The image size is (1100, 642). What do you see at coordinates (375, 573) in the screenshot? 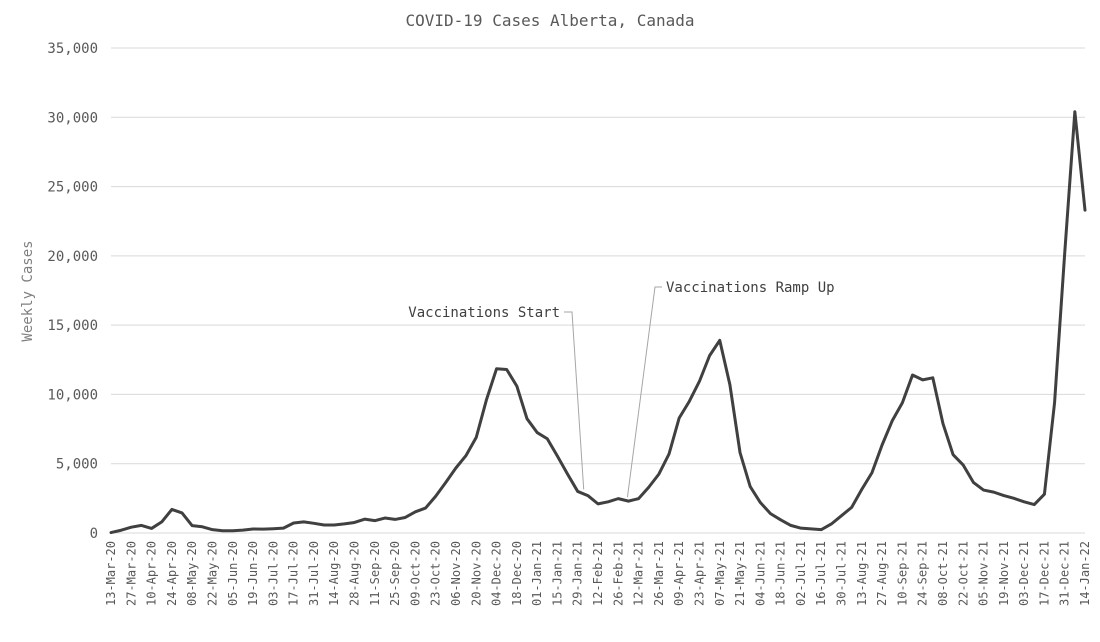
I see `x-tick-label: 11-Sep-20` at bounding box center [375, 573].